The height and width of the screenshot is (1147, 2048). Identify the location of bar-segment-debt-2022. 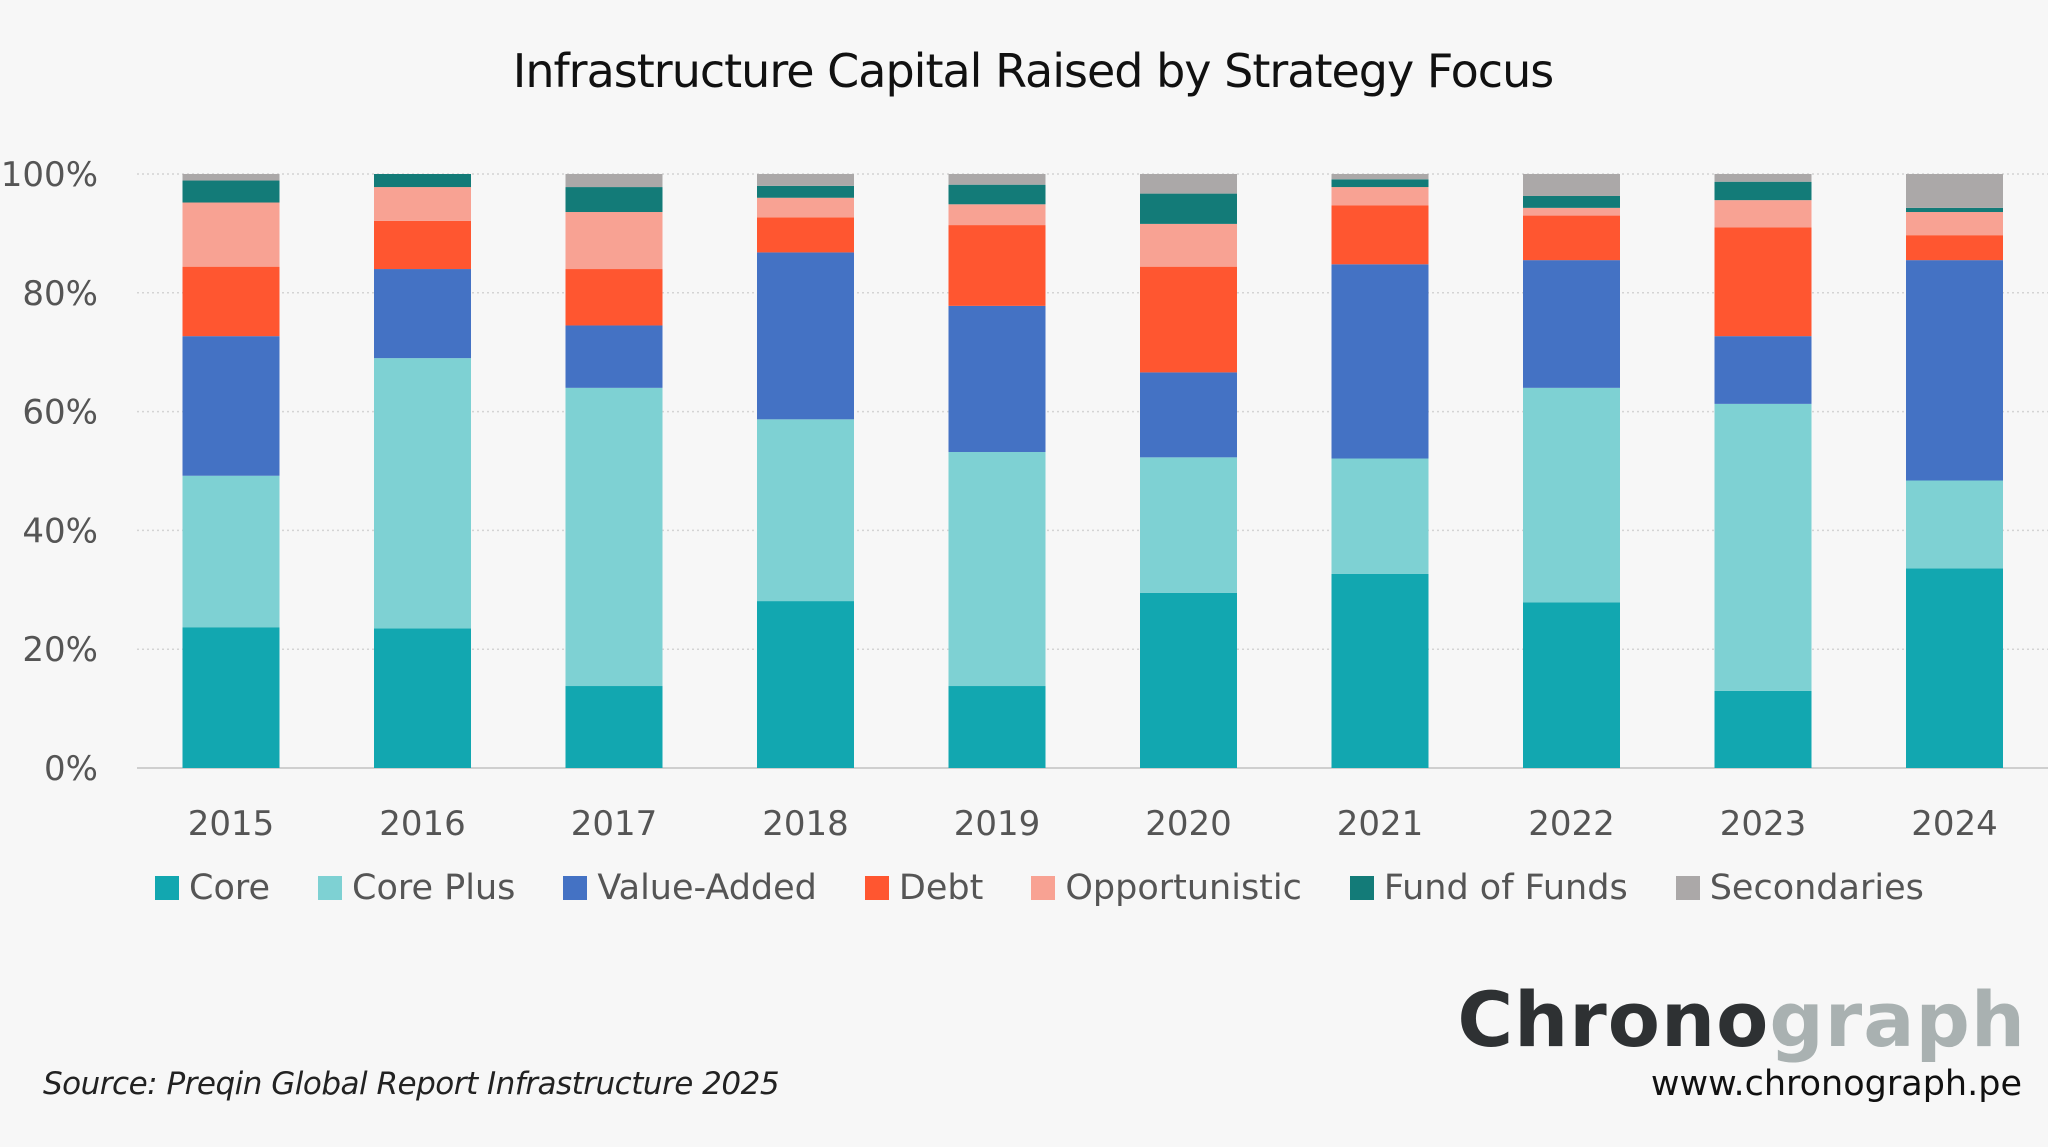
(1571, 238).